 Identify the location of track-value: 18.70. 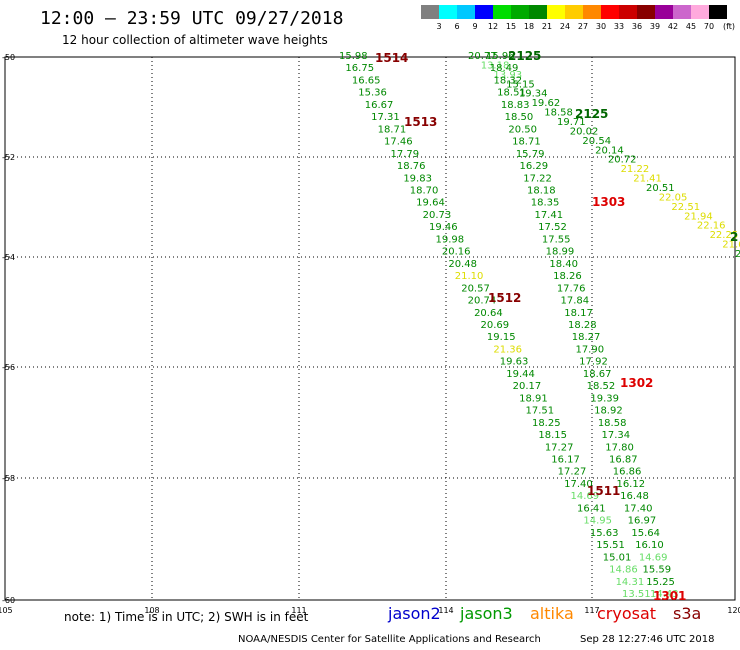
(424, 191).